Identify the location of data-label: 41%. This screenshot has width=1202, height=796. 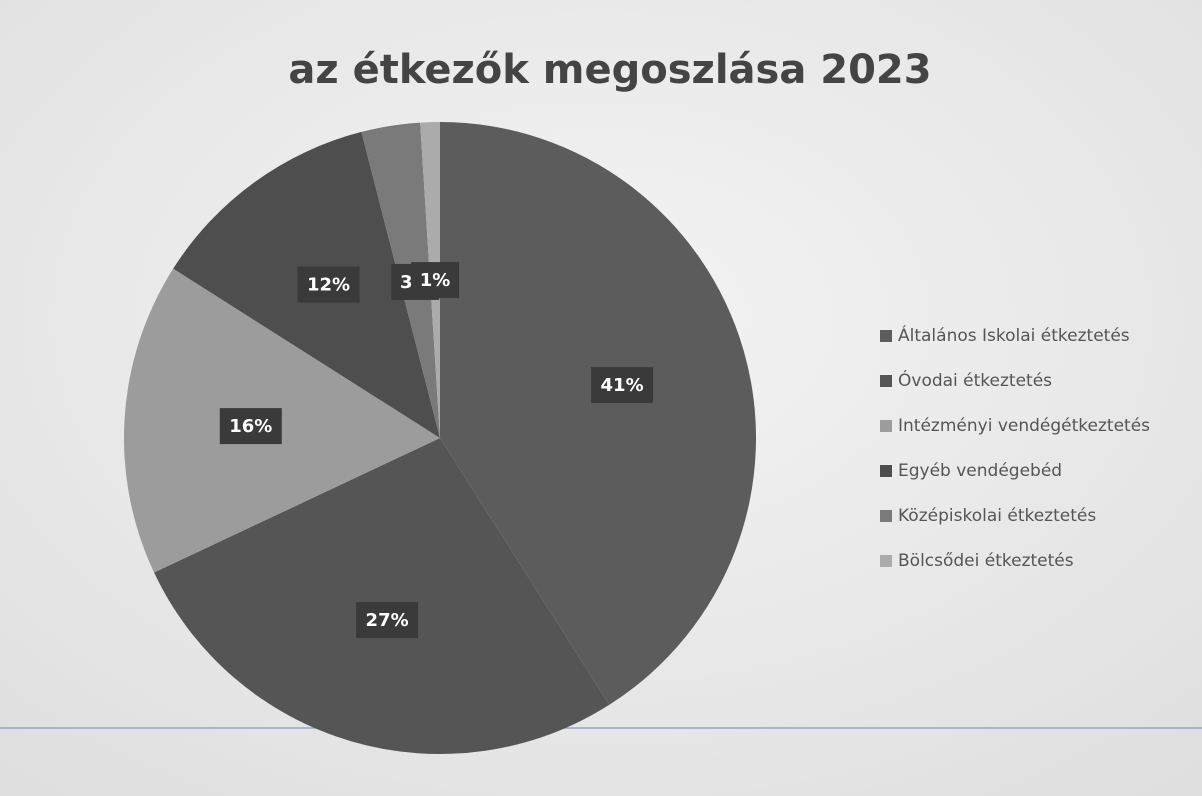
(622, 385).